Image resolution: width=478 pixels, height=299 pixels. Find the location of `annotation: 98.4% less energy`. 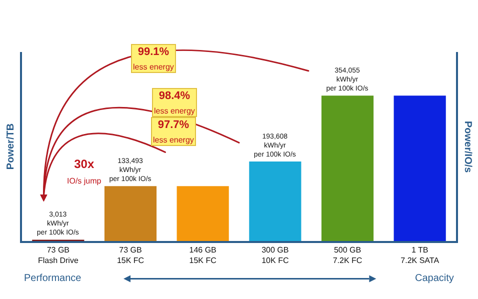

annotation: 98.4% less energy is located at coordinates (174, 103).